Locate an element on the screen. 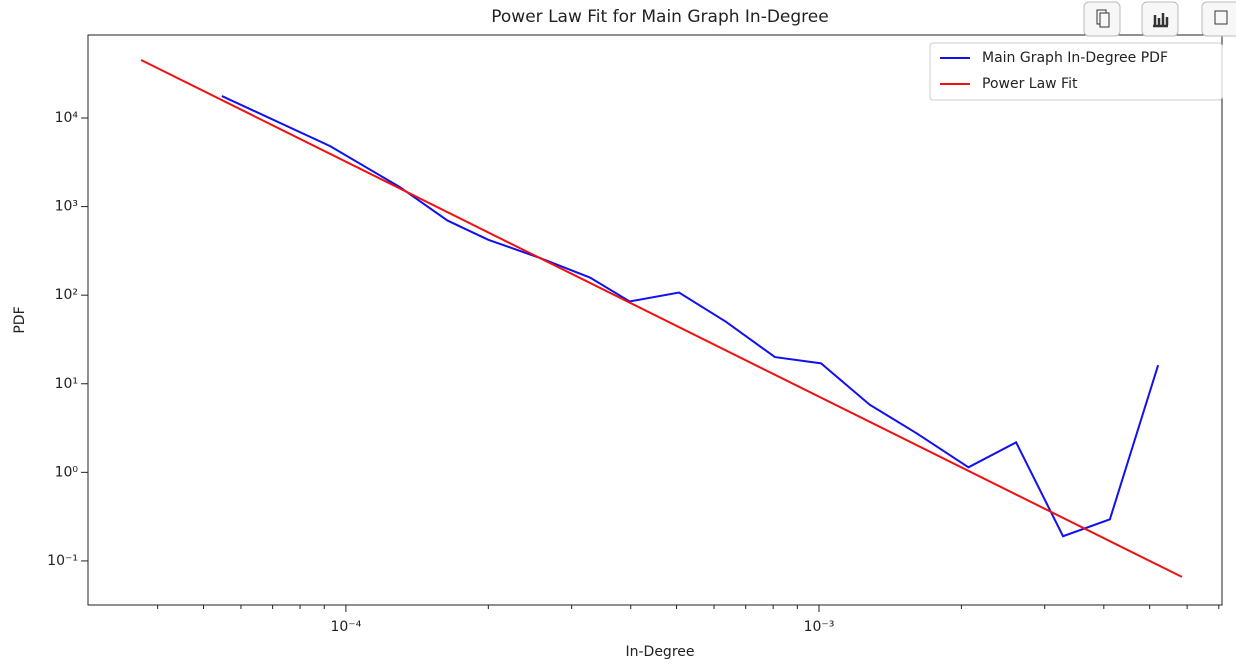  x-axis-label: In-Degree is located at coordinates (659, 652).